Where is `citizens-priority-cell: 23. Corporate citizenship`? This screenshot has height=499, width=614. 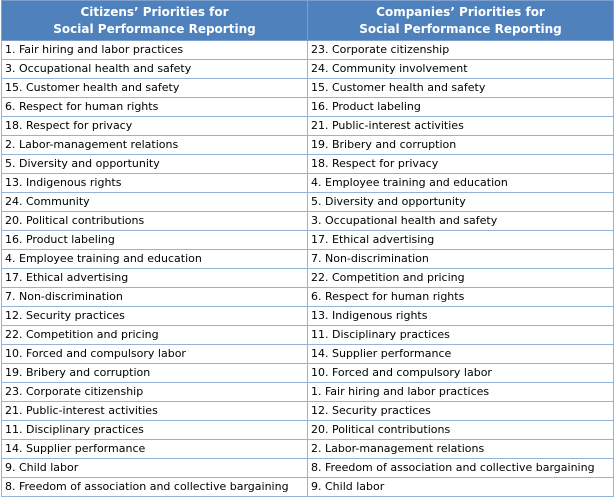 citizens-priority-cell: 23. Corporate citizenship is located at coordinates (154, 392).